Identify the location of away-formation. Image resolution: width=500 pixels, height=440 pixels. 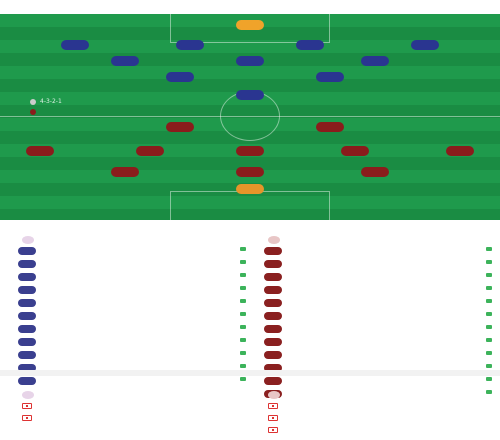
(35, 112).